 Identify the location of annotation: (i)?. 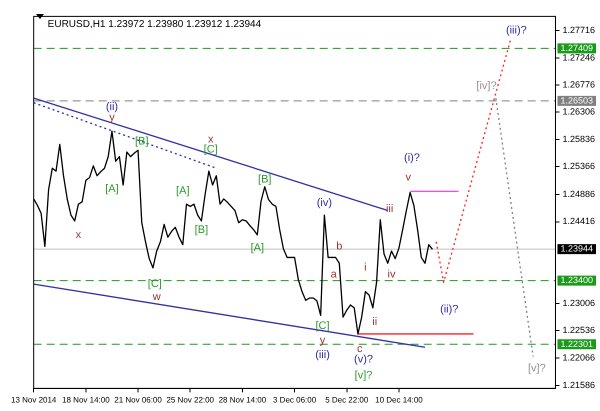
(412, 158).